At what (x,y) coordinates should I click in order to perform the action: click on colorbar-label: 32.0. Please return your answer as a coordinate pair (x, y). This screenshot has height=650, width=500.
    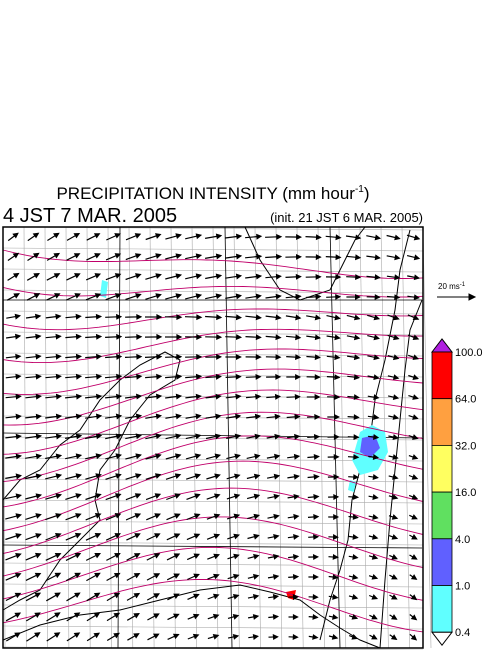
    Looking at the image, I should click on (465, 446).